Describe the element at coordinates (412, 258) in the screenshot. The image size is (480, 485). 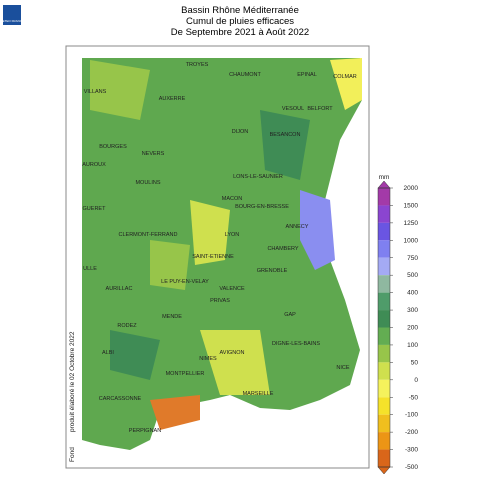
I see `legend-label: 750` at that location.